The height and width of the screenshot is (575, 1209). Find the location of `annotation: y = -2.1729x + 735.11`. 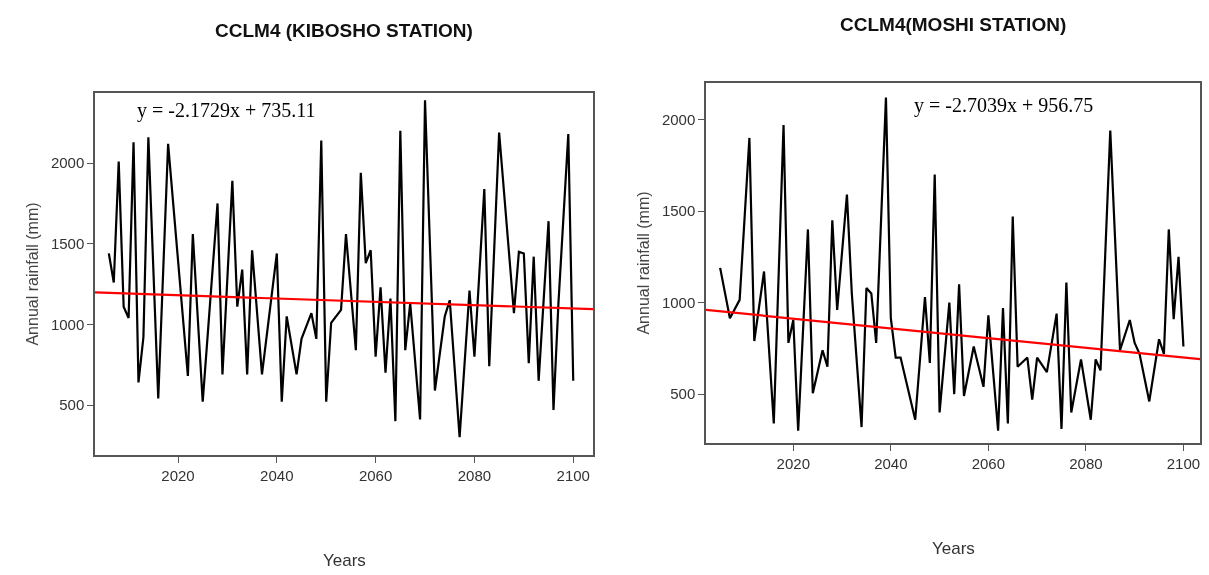

annotation: y = -2.1729x + 735.11 is located at coordinates (226, 110).